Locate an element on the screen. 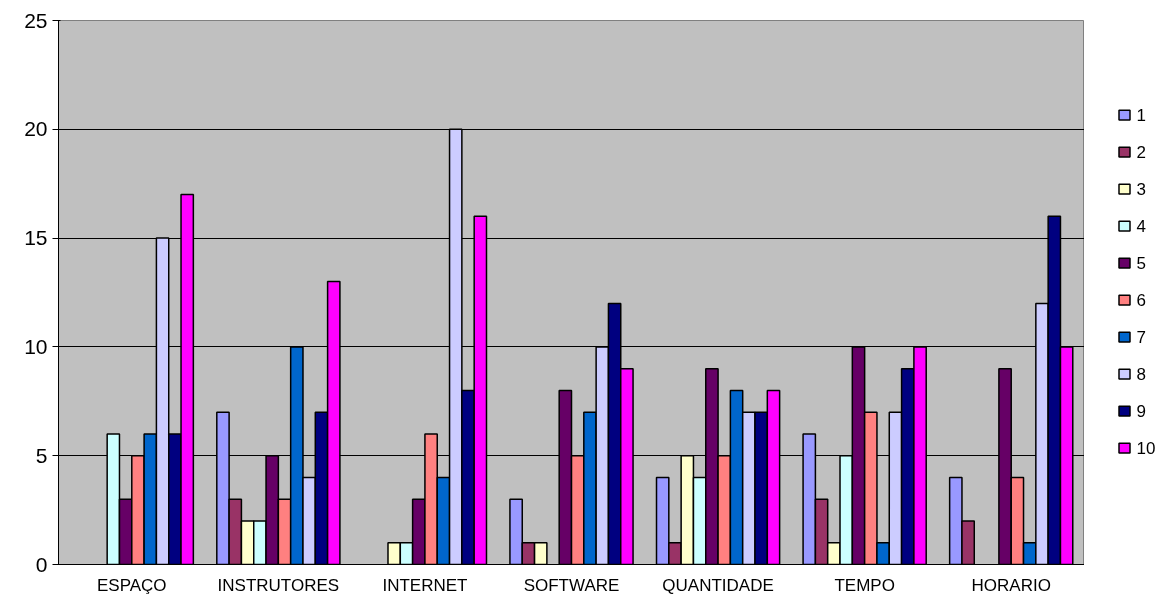  legend-label: 10 is located at coordinates (1146, 449).